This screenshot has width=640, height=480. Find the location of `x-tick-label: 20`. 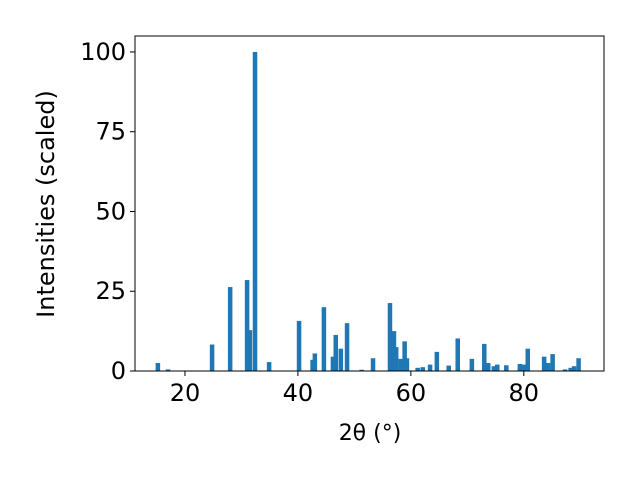

x-tick-label: 20 is located at coordinates (185, 393).